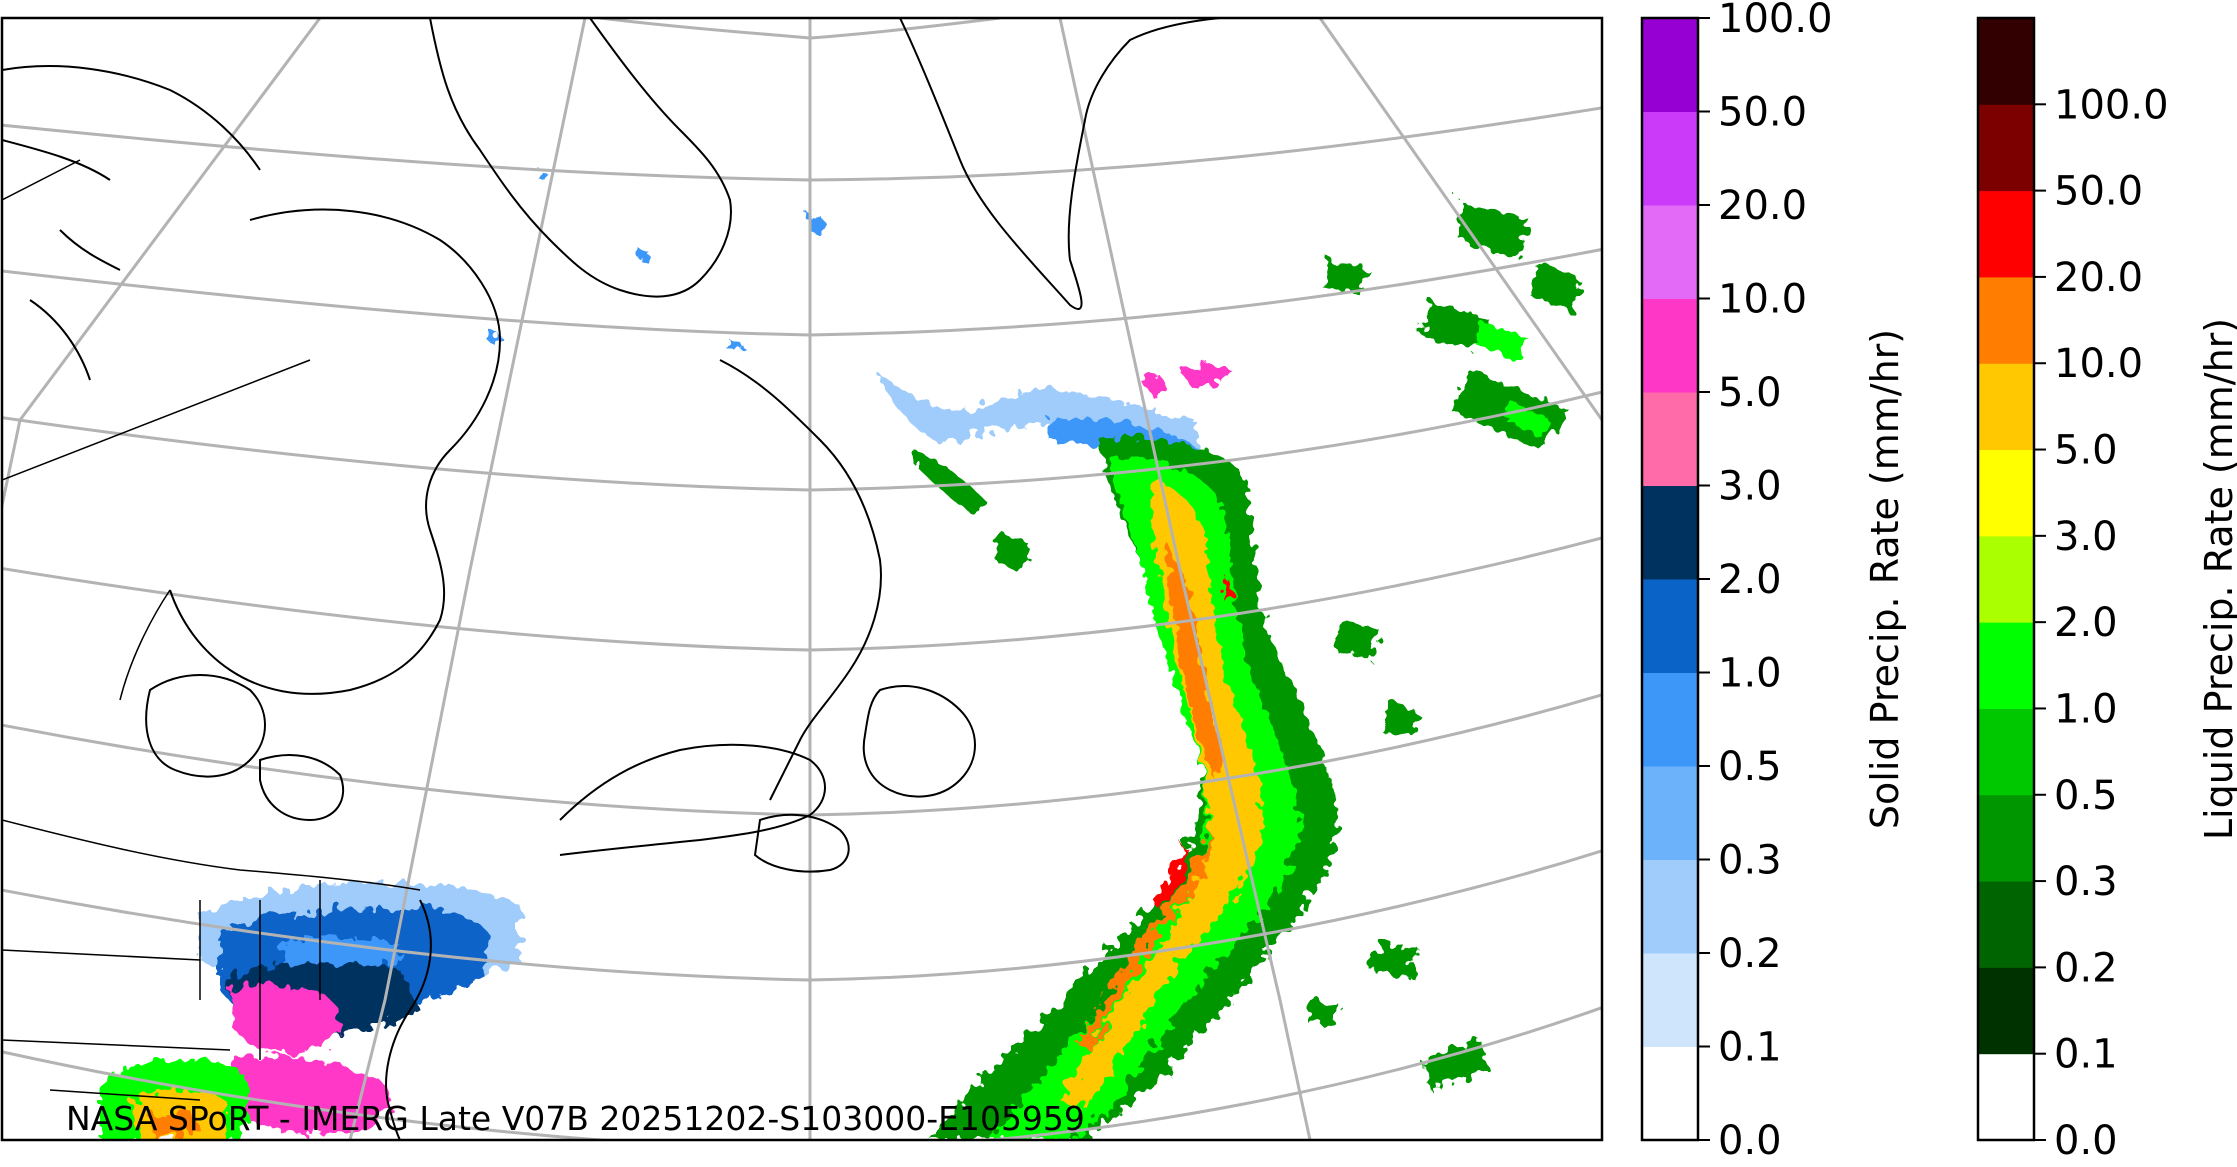 Image resolution: width=2237 pixels, height=1167 pixels. I want to click on liquid-colorbar-tick-label: 0.1, so click(2086, 1055).